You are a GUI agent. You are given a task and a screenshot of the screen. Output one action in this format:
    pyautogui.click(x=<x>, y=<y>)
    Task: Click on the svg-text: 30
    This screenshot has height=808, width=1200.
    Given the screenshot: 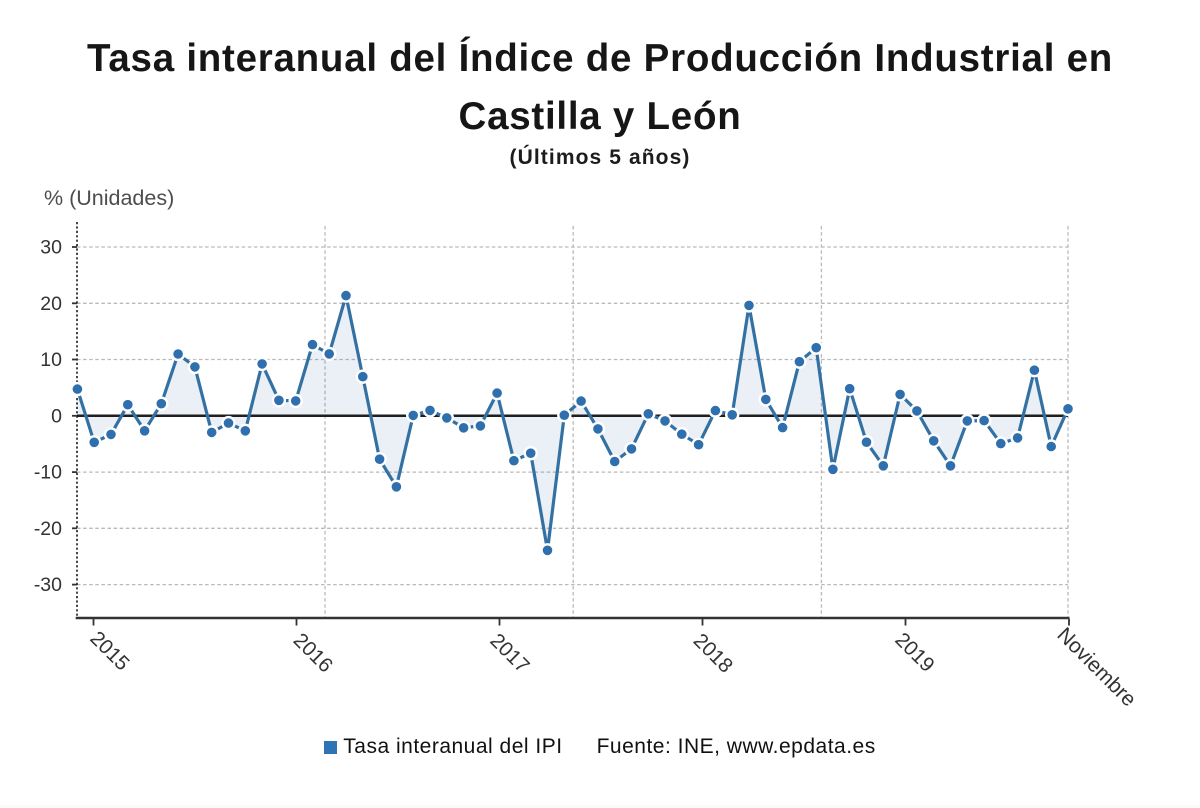 What is the action you would take?
    pyautogui.click(x=51, y=248)
    